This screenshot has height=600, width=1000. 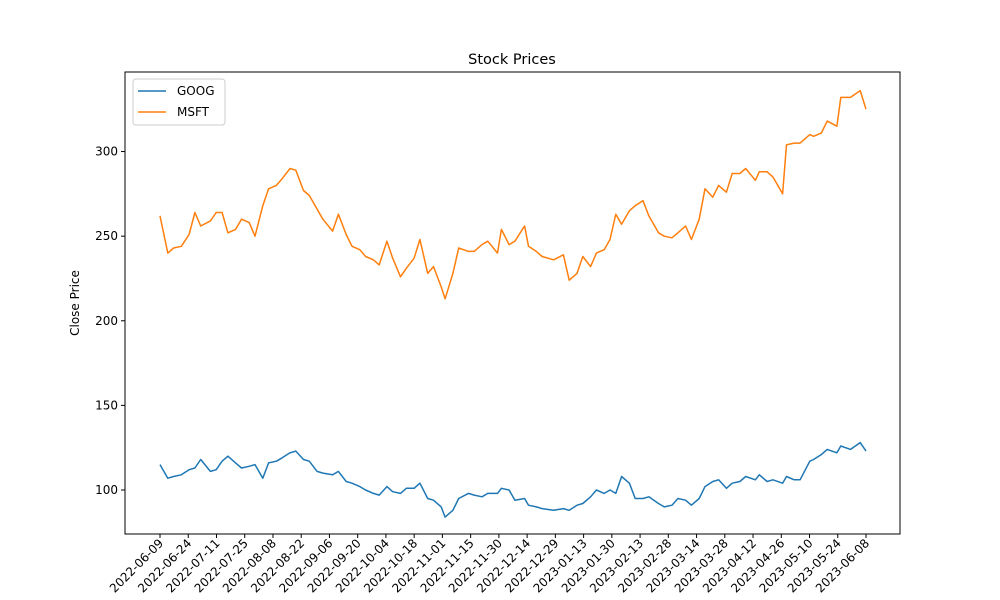 What do you see at coordinates (106, 490) in the screenshot?
I see `y-tick-label: 100` at bounding box center [106, 490].